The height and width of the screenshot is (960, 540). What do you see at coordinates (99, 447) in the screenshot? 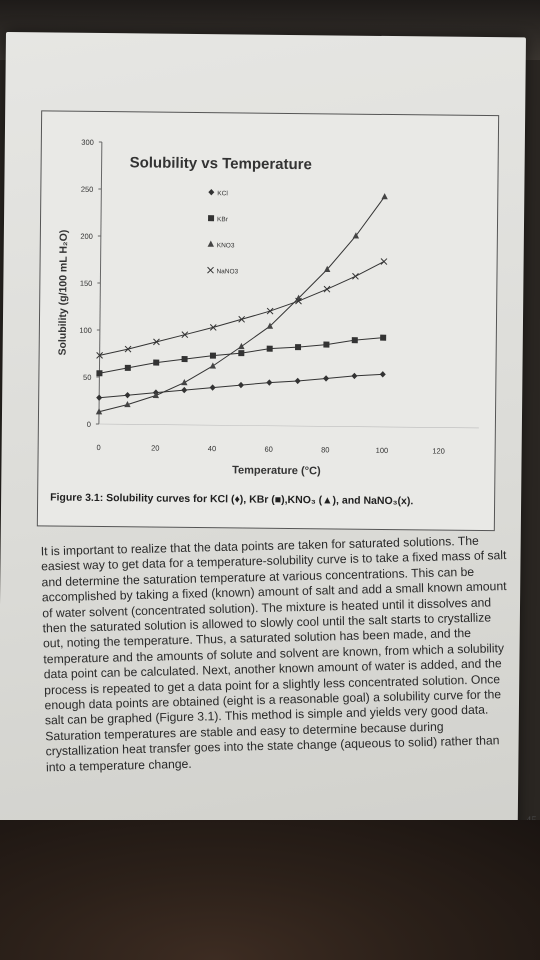
I see `x-tick-label: 0` at bounding box center [99, 447].